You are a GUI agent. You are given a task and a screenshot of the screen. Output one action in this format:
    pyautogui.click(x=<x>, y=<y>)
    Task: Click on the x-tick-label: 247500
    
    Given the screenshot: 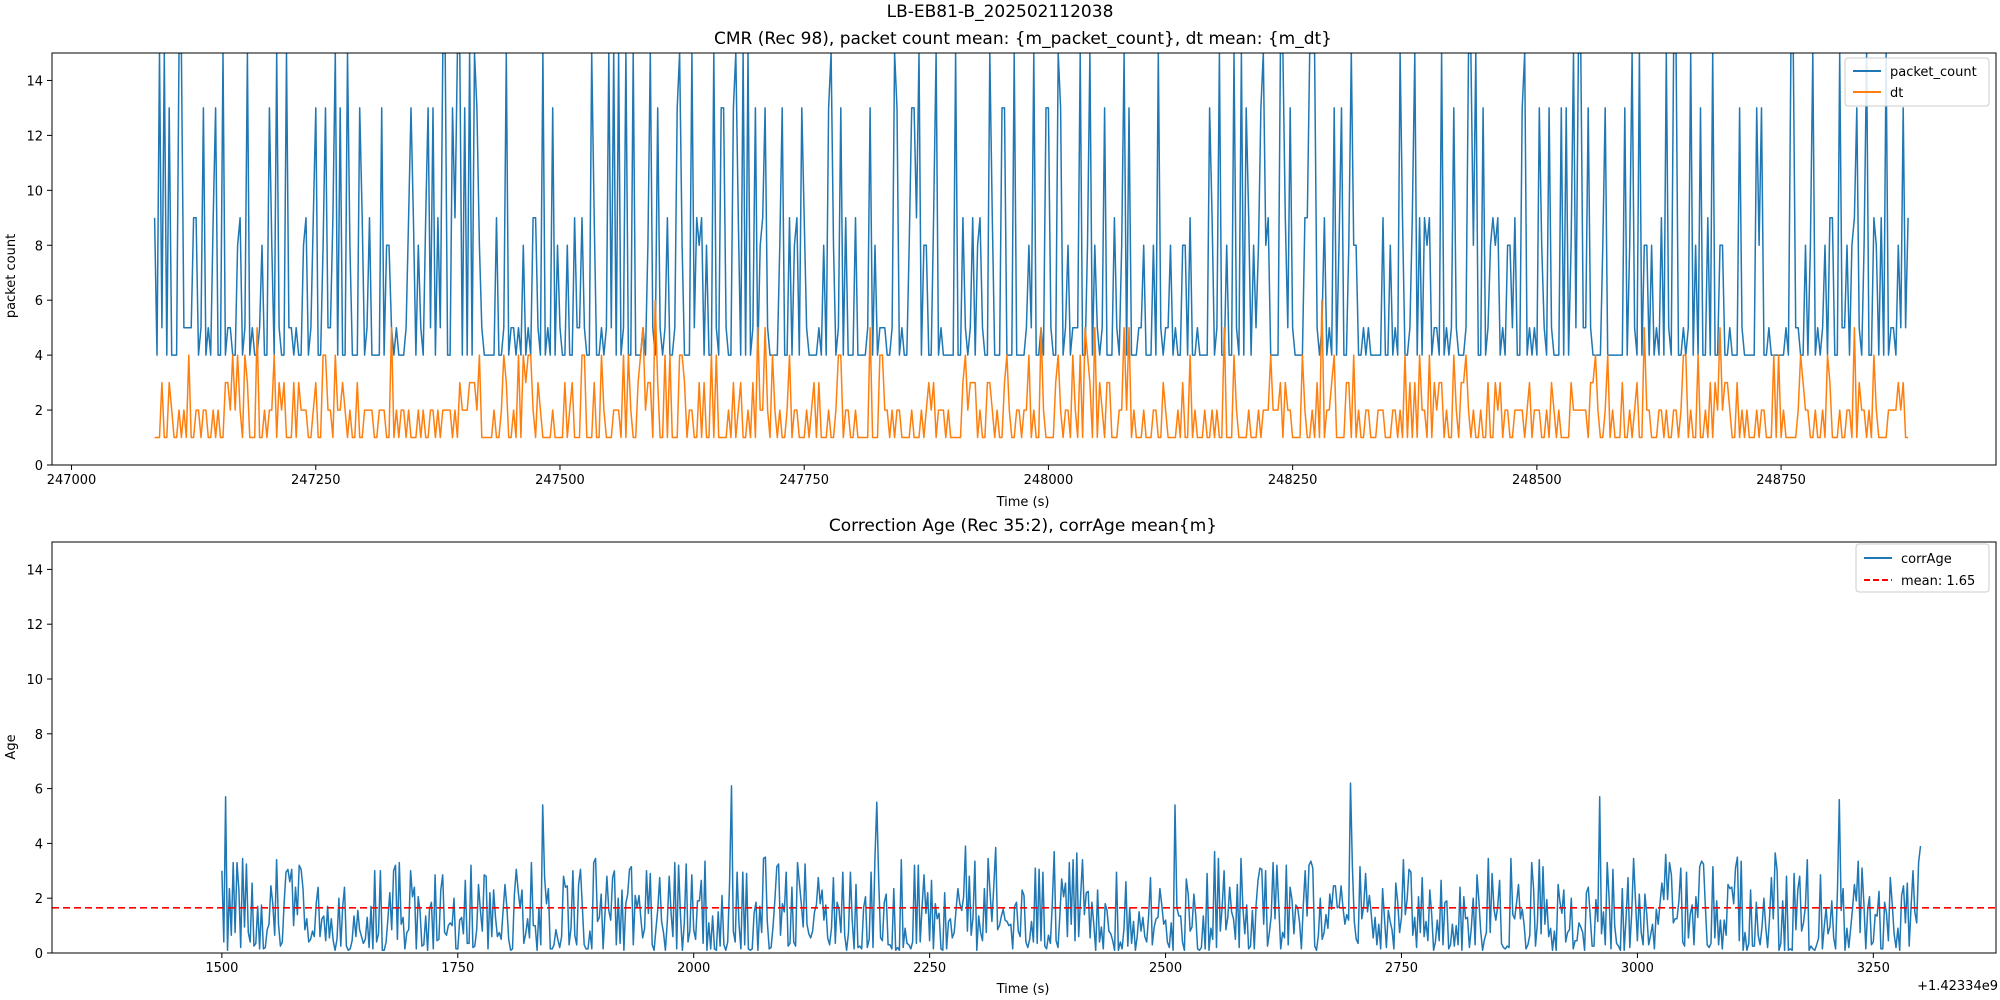 What is the action you would take?
    pyautogui.click(x=560, y=480)
    